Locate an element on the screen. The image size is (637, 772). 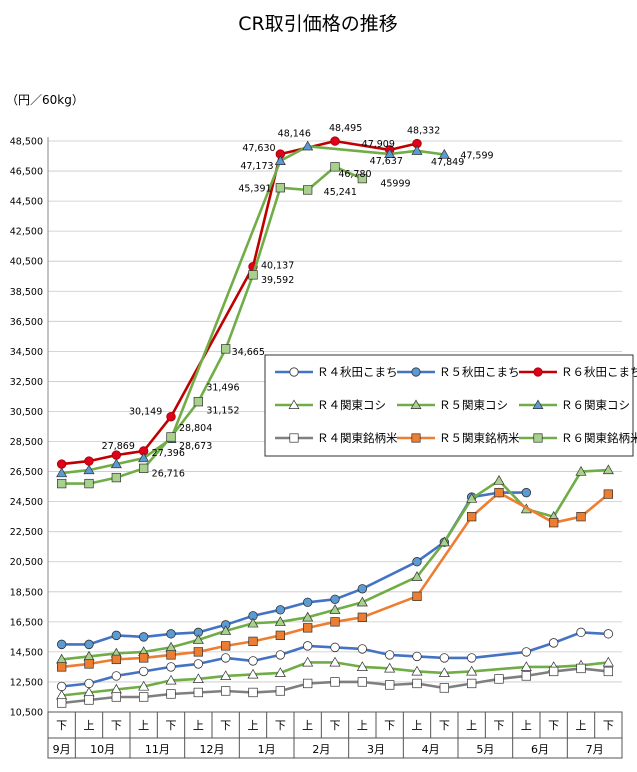
legend-item: Ｒ５関東銘柄米 is located at coordinates (458, 438).